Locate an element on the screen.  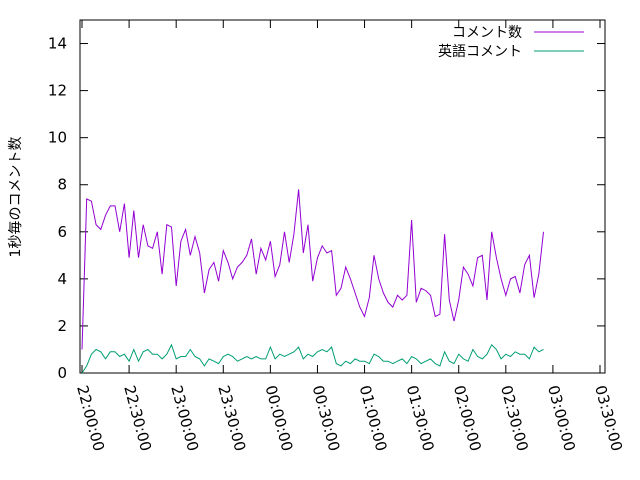
x-tick-label: 23:00:00 is located at coordinates (184, 418).